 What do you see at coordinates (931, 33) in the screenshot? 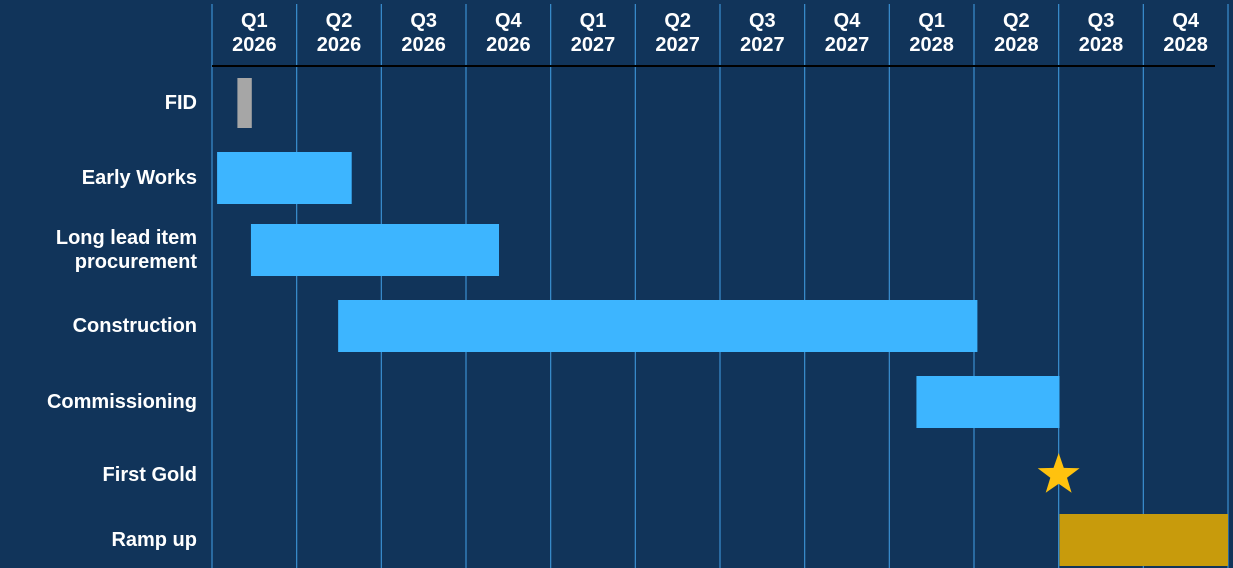
I see `x-tick-label: Q1 2028` at bounding box center [931, 33].